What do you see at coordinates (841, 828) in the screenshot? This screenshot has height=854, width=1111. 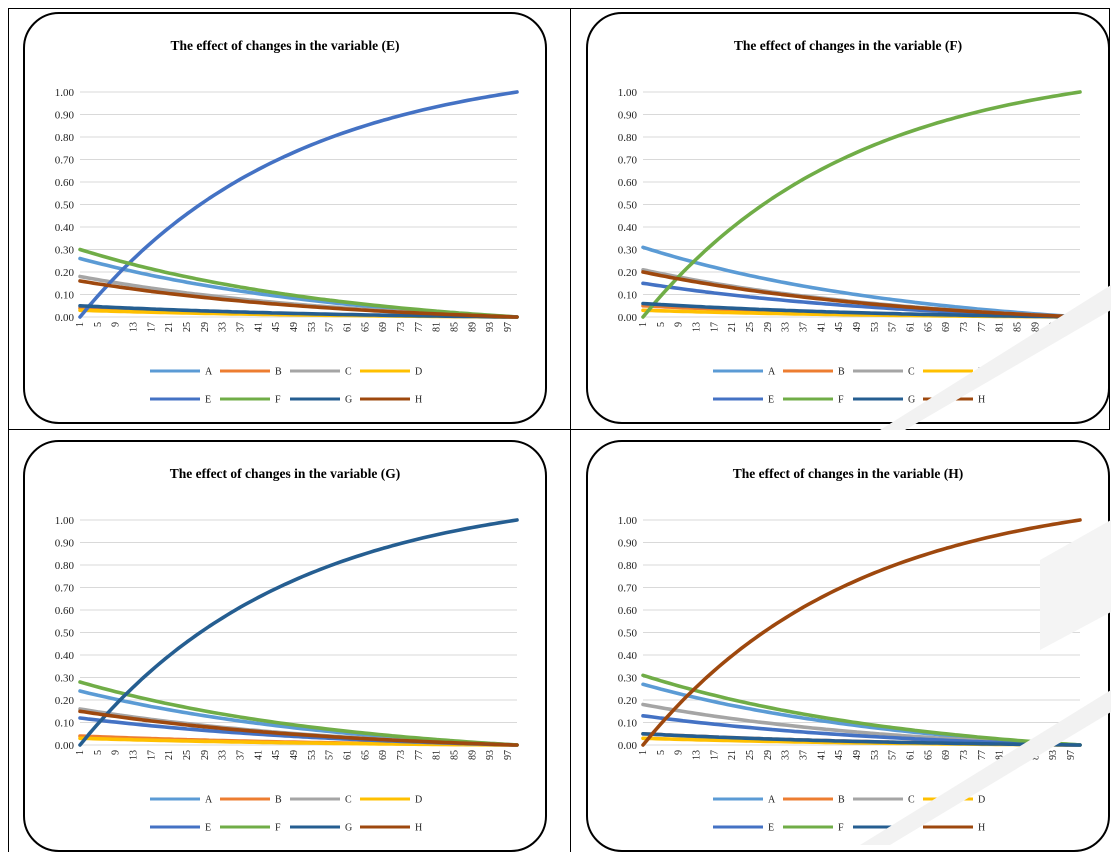 I see `legend-label-f: F` at bounding box center [841, 828].